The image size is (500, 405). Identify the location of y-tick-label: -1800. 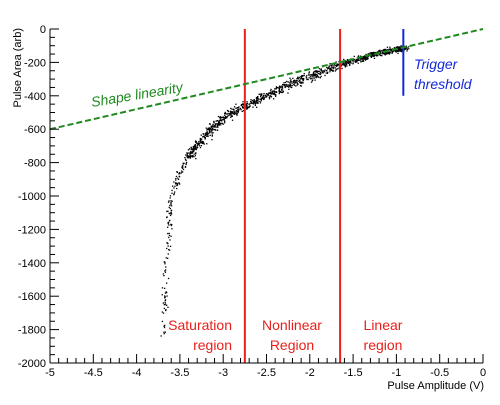
(32, 331).